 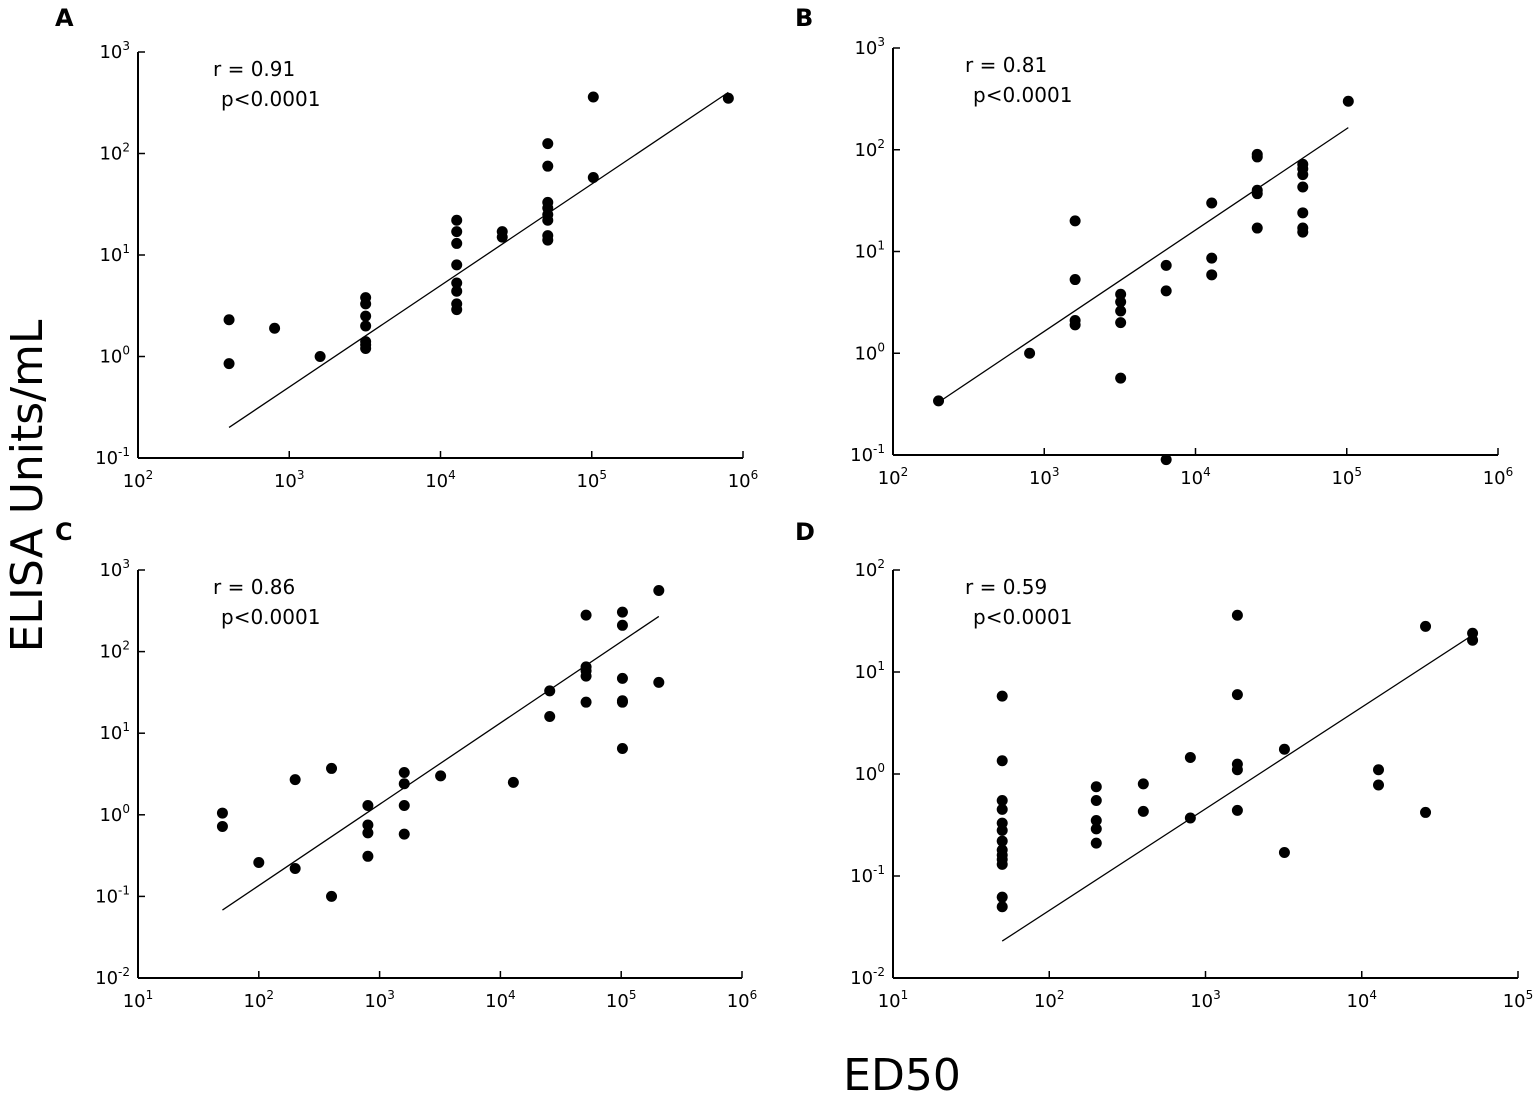 What do you see at coordinates (869, 773) in the screenshot?
I see `panel-d-y-tick-label: 10⁰` at bounding box center [869, 773].